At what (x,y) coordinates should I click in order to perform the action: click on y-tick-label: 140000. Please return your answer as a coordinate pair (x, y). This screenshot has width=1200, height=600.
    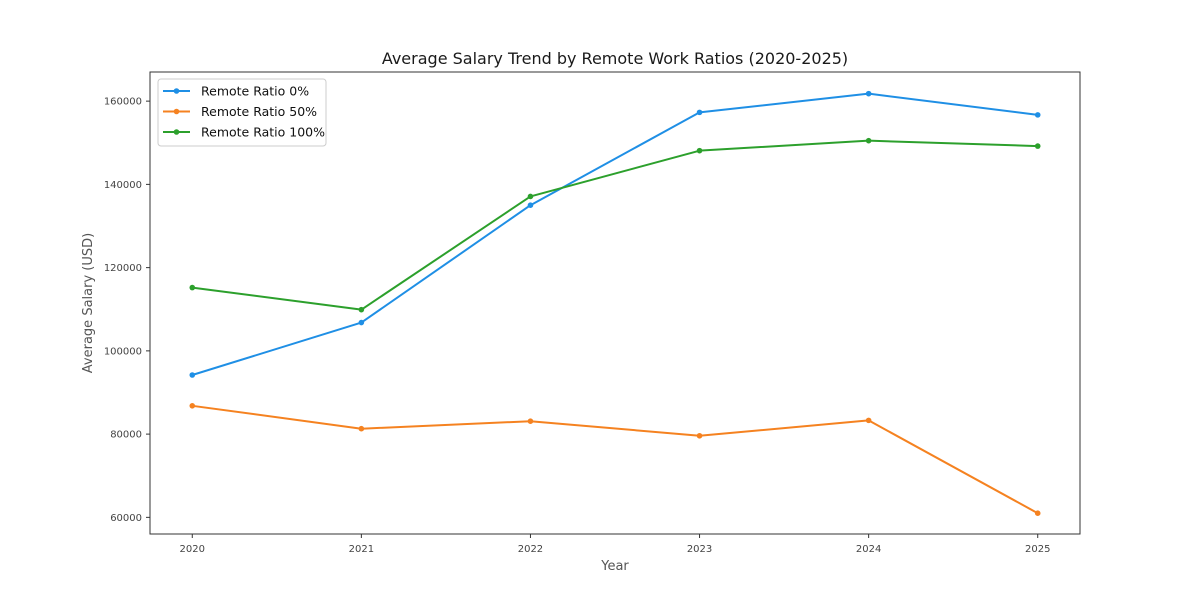
    Looking at the image, I should click on (123, 185).